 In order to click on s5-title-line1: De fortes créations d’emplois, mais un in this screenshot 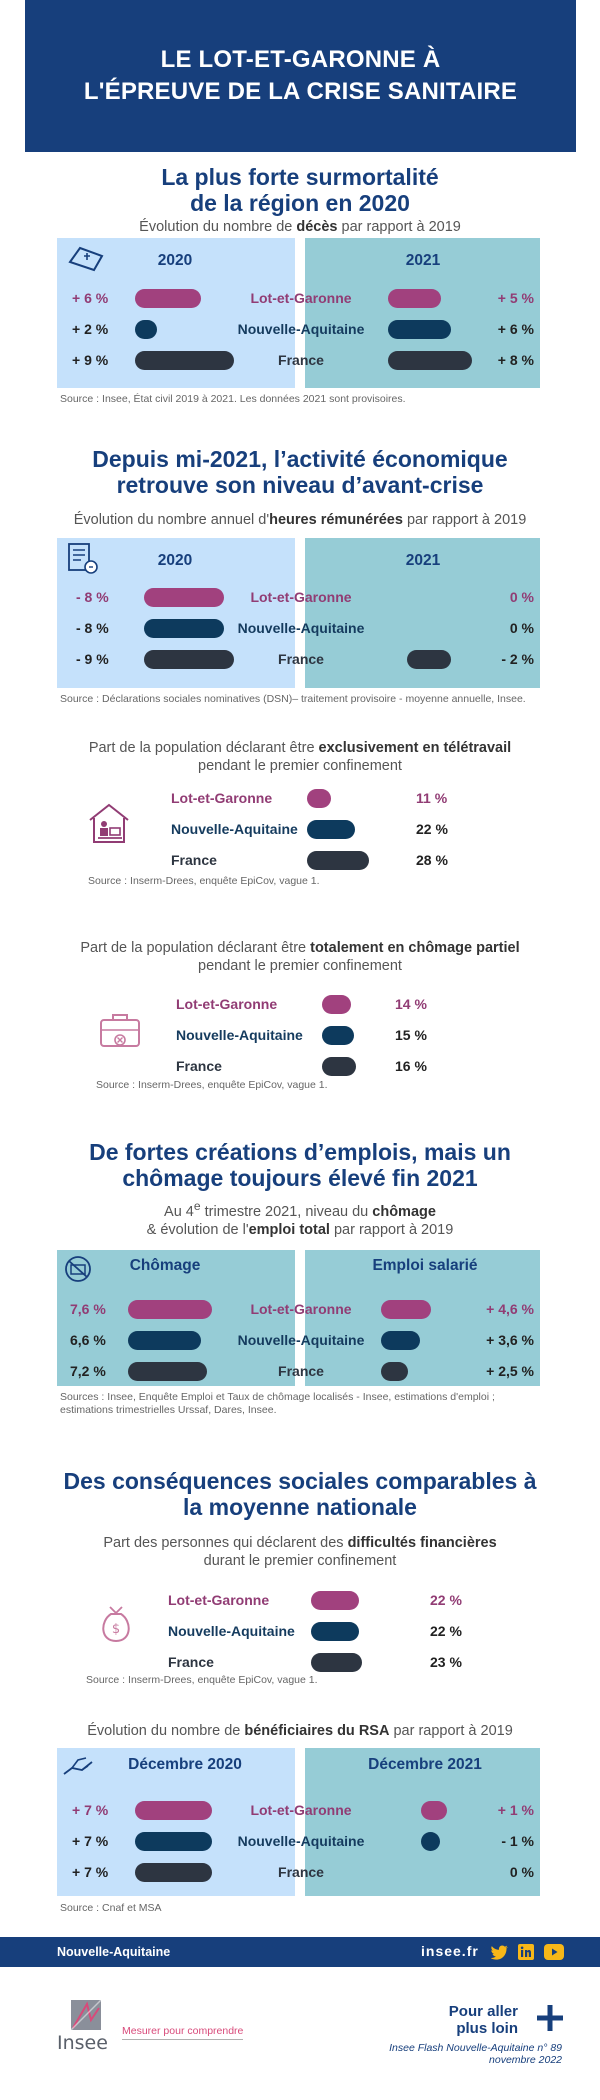, I will do `click(300, 1152)`.